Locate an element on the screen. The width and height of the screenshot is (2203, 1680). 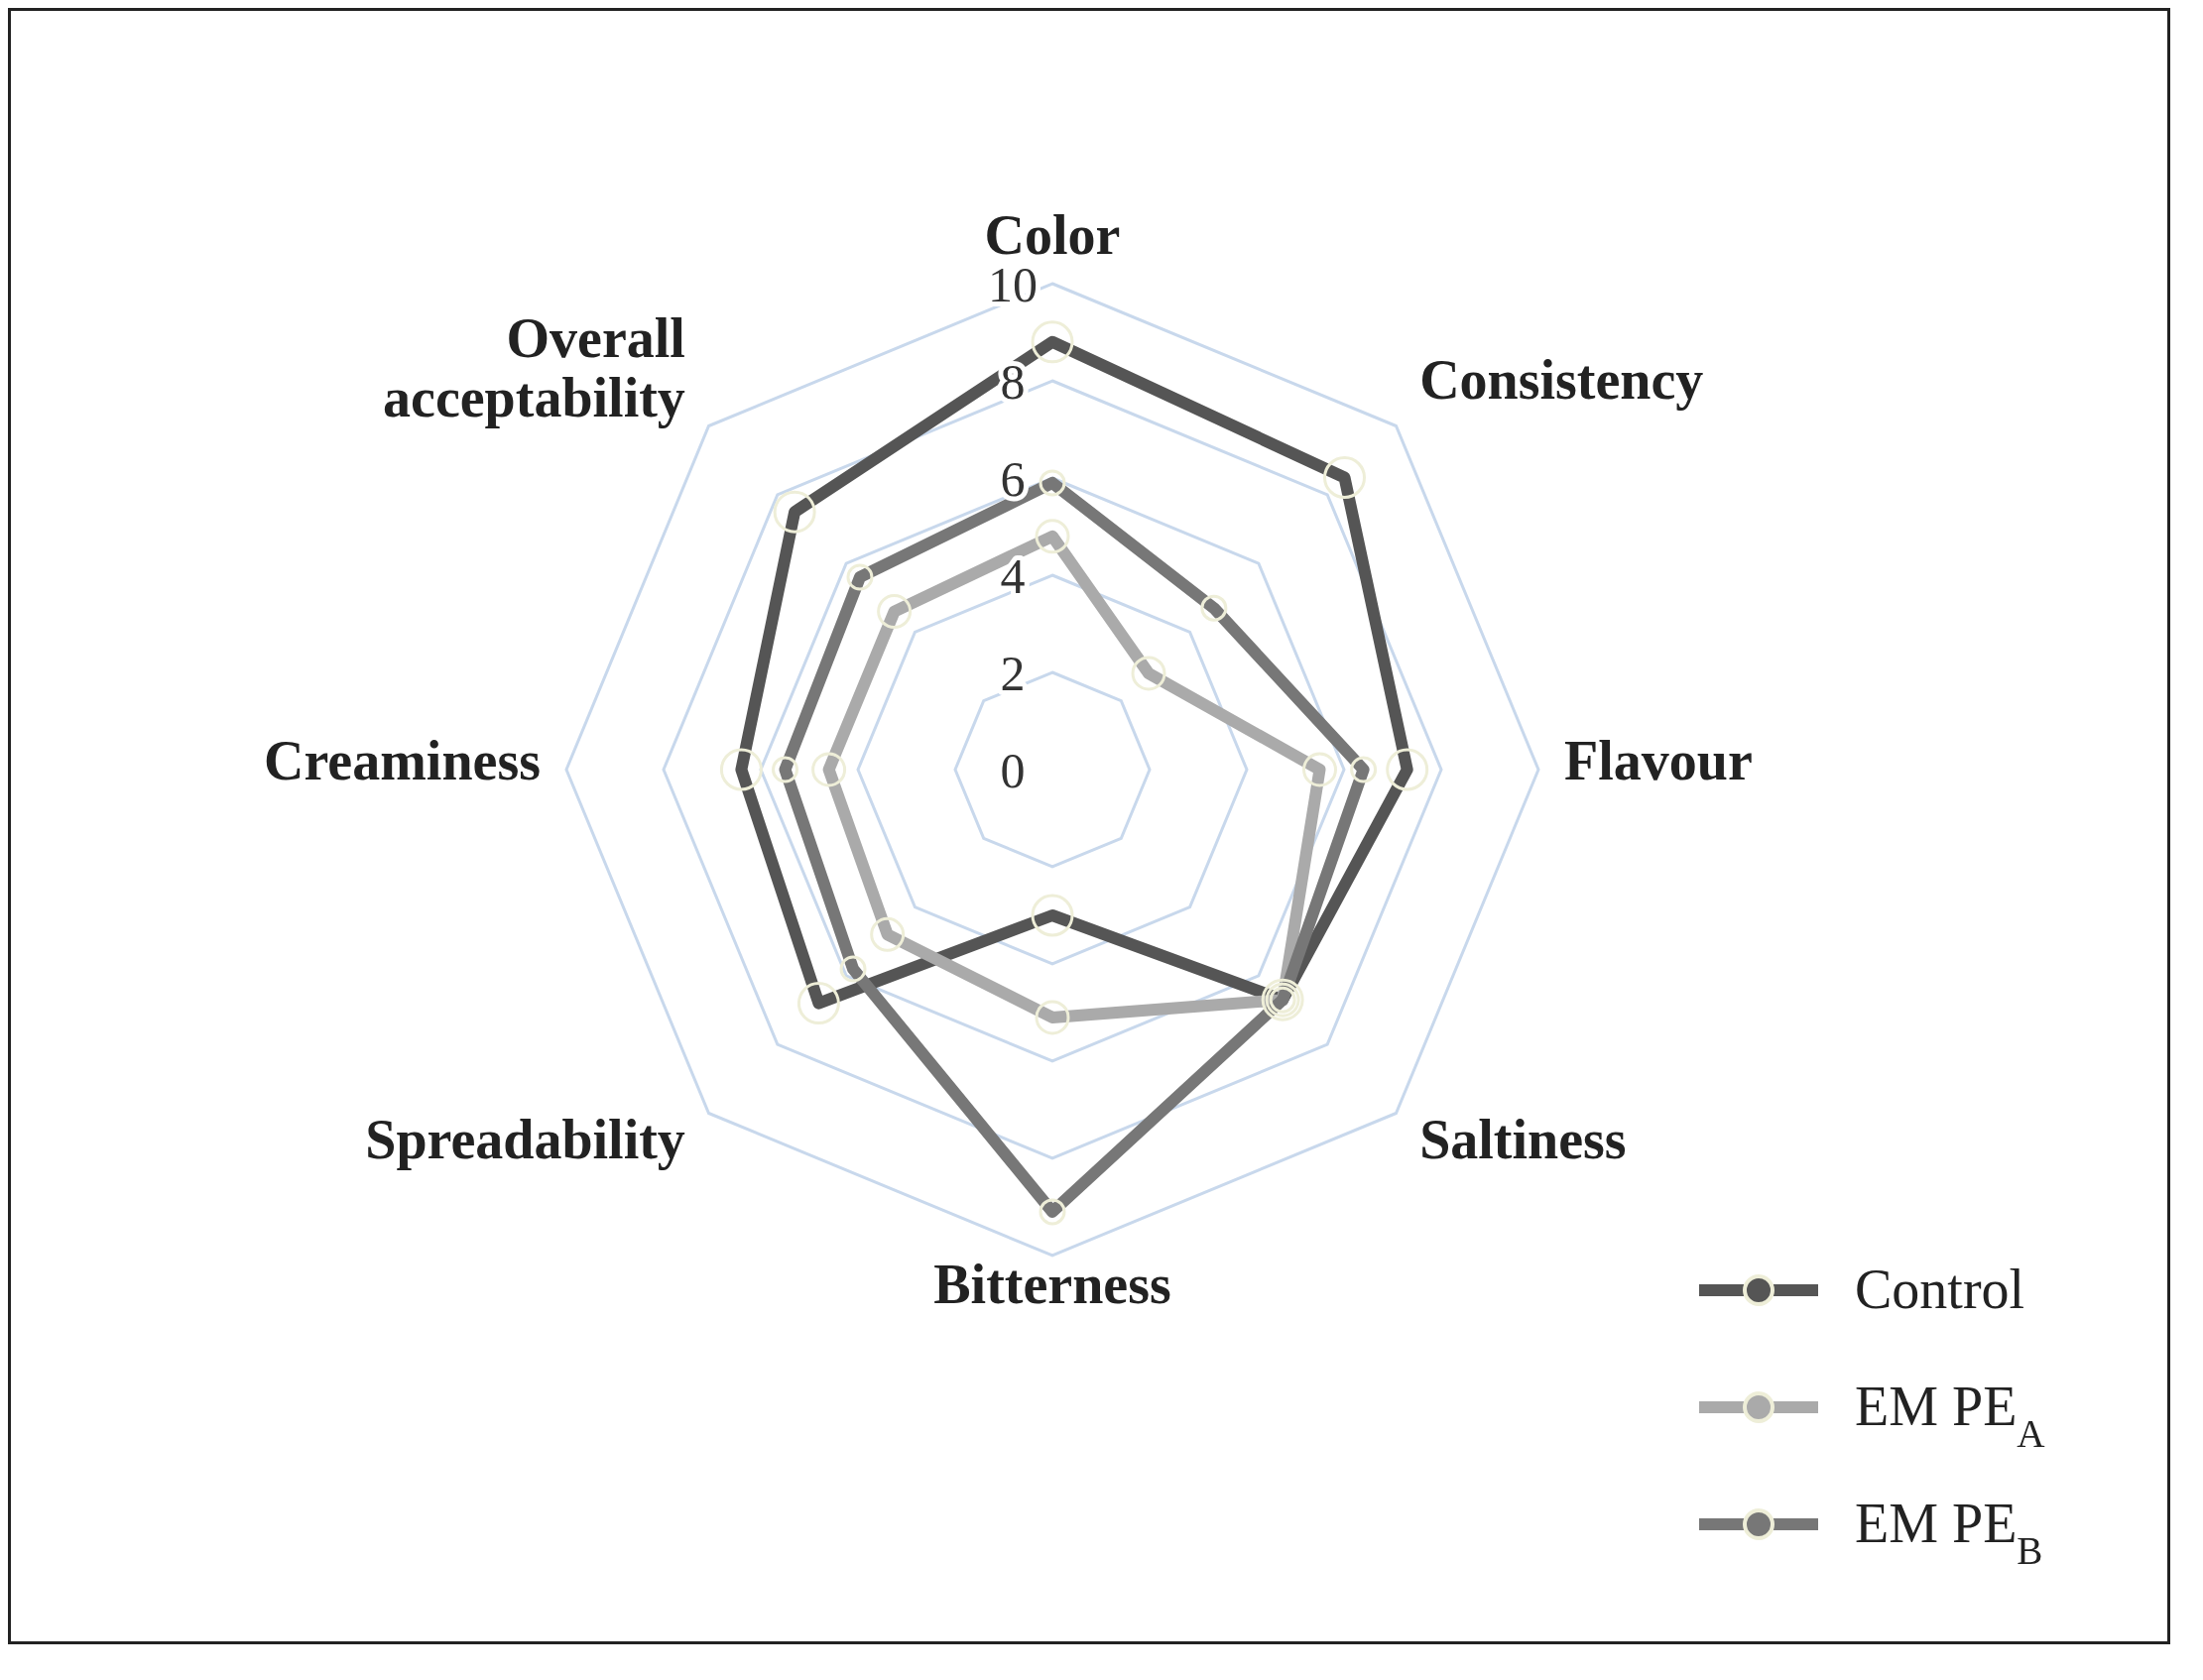
legend-label: EM PE$_{B}$ is located at coordinates (1949, 1532).